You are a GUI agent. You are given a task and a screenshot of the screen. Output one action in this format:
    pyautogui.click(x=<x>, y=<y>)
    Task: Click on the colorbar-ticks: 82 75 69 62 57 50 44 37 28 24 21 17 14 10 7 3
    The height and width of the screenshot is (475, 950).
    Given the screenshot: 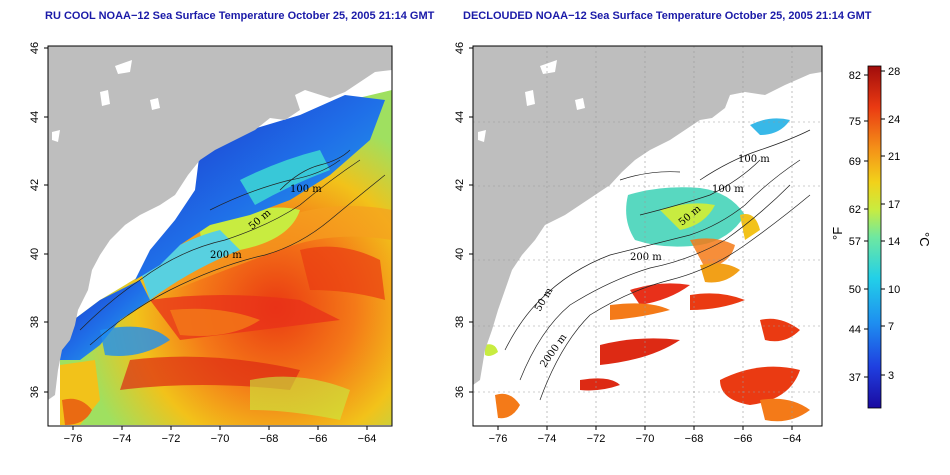 What is the action you would take?
    pyautogui.click(x=875, y=225)
    